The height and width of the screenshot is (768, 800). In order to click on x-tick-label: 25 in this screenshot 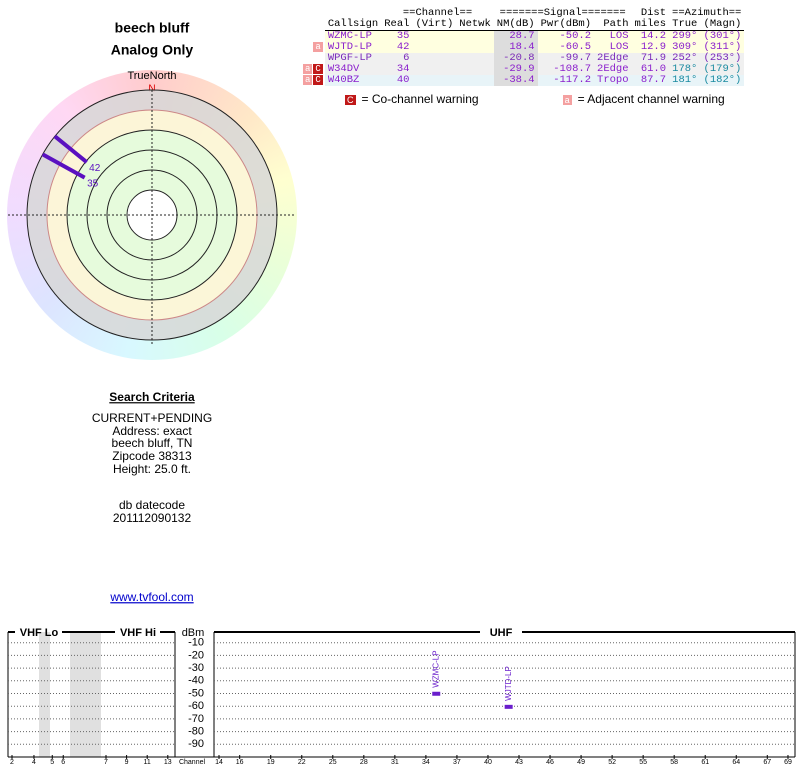, I will do `click(333, 762)`.